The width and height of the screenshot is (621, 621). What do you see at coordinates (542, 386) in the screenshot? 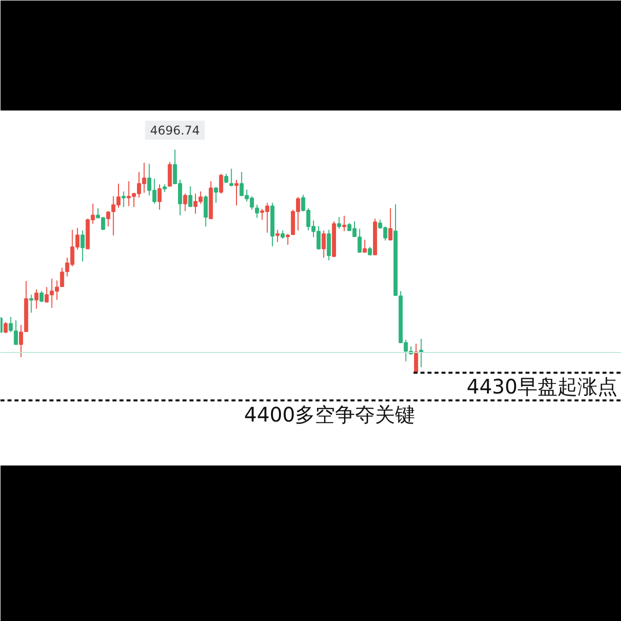
I see `ref-line-label: 4430早盘起涨点` at bounding box center [542, 386].